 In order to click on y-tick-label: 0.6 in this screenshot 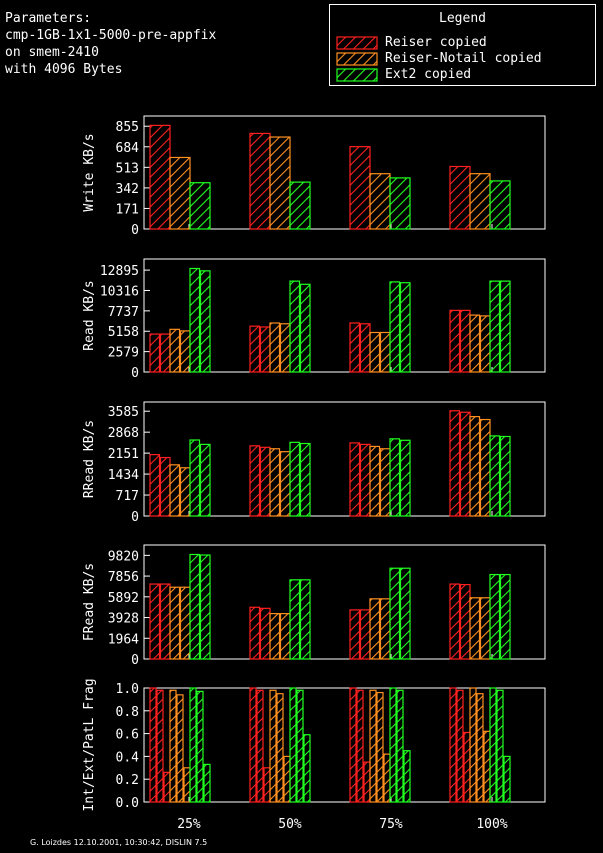, I will do `click(127, 735)`.